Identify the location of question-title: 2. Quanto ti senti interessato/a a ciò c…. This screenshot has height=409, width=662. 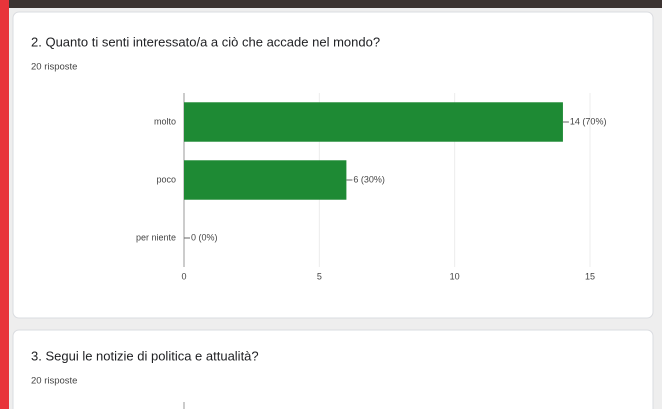
(205, 41).